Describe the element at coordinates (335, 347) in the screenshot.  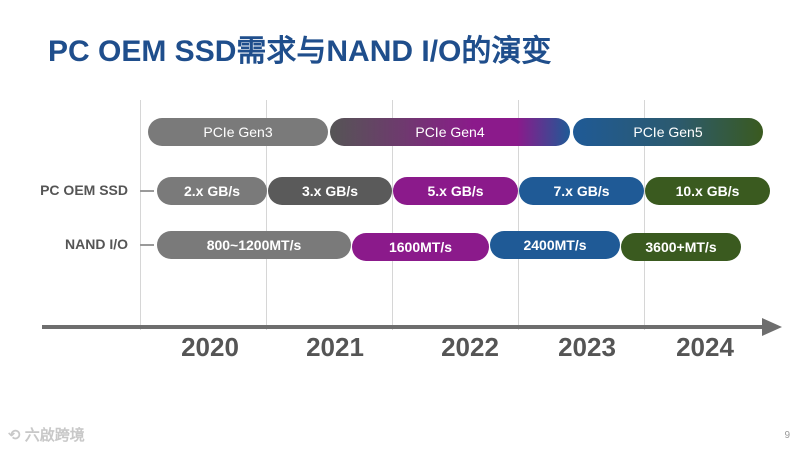
I see `year-label: 2021` at that location.